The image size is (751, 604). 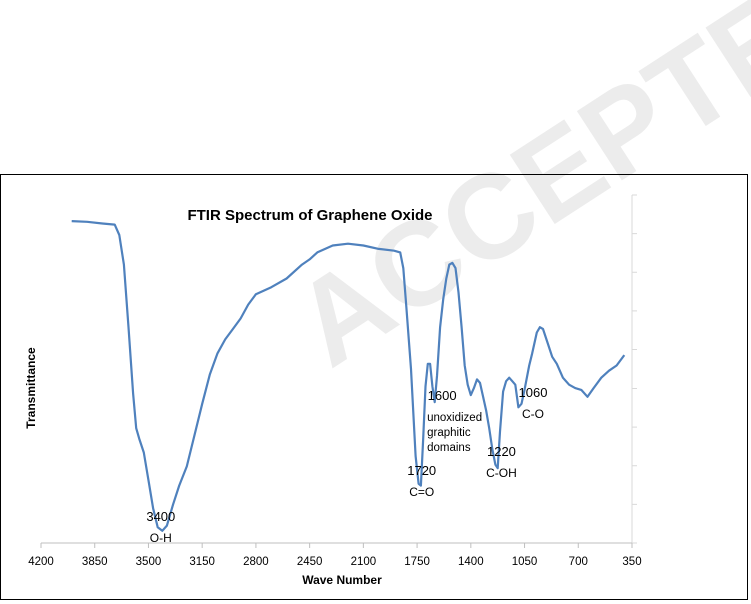 What do you see at coordinates (149, 562) in the screenshot?
I see `x-tick-label: 3500` at bounding box center [149, 562].